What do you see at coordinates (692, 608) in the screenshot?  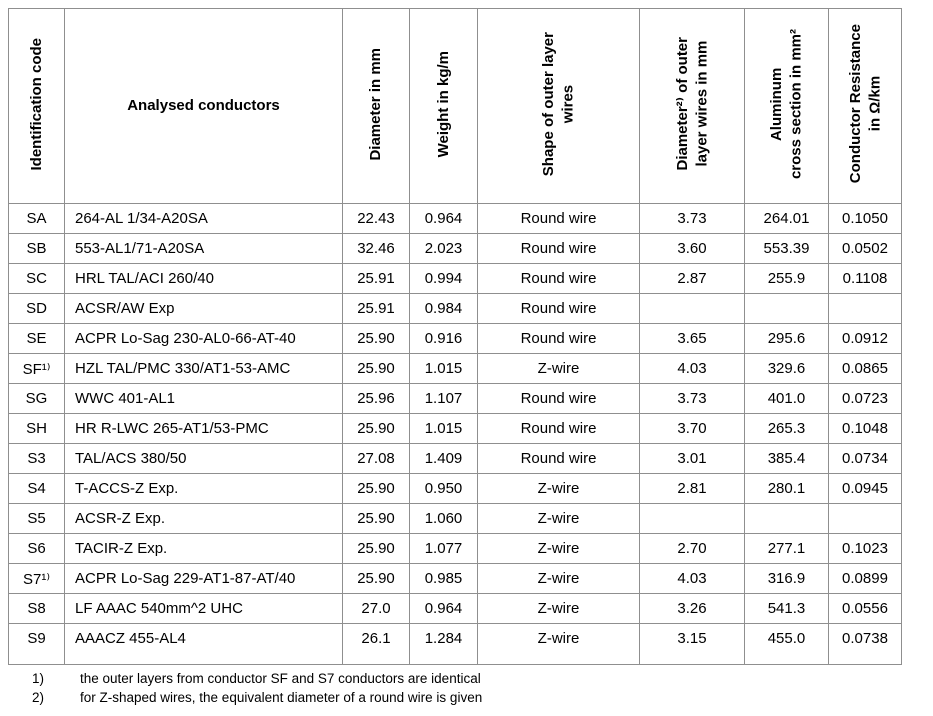 I see `cell-wire_diameter: 3.26` at bounding box center [692, 608].